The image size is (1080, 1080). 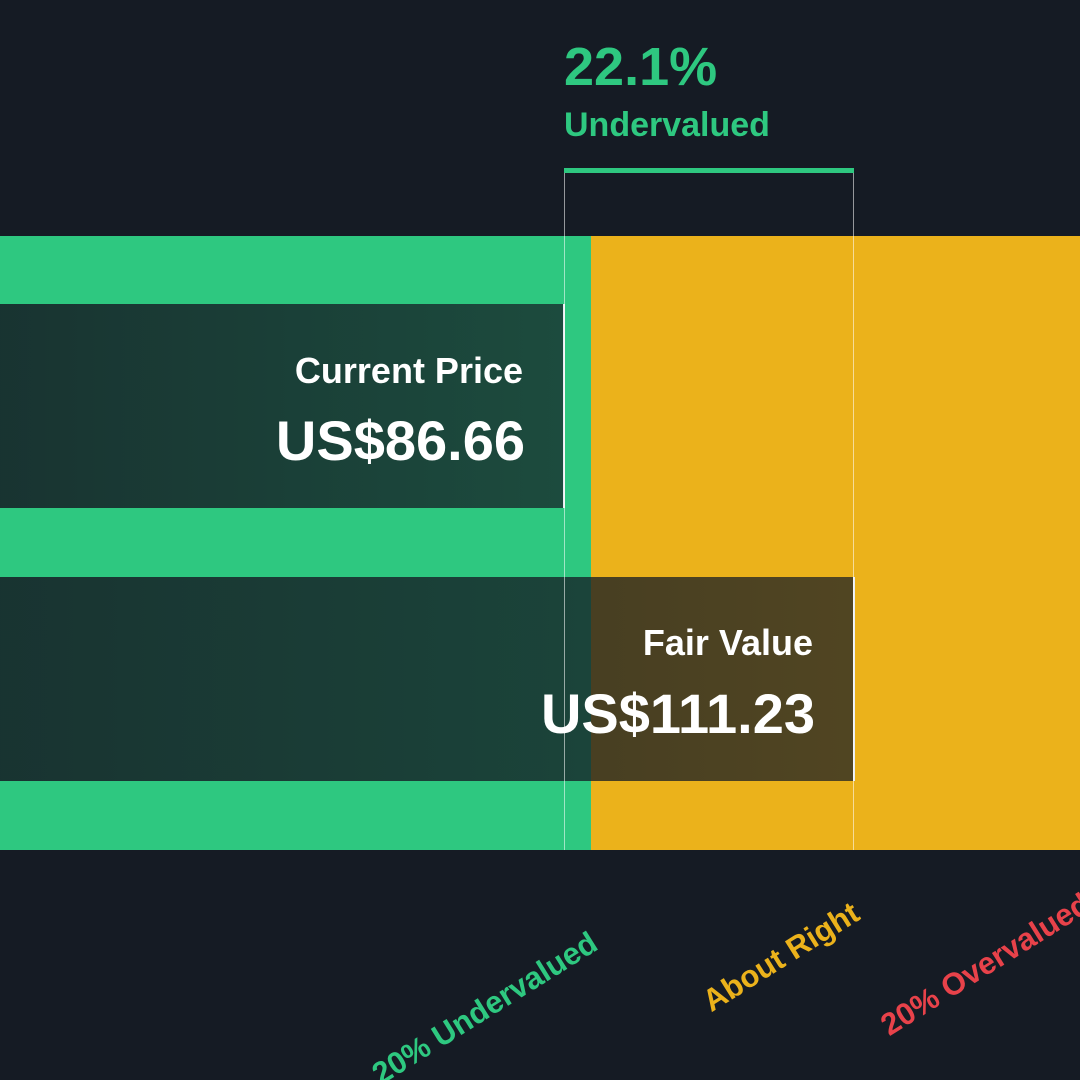 What do you see at coordinates (400, 440) in the screenshot?
I see `current-price-value: US$86.66` at bounding box center [400, 440].